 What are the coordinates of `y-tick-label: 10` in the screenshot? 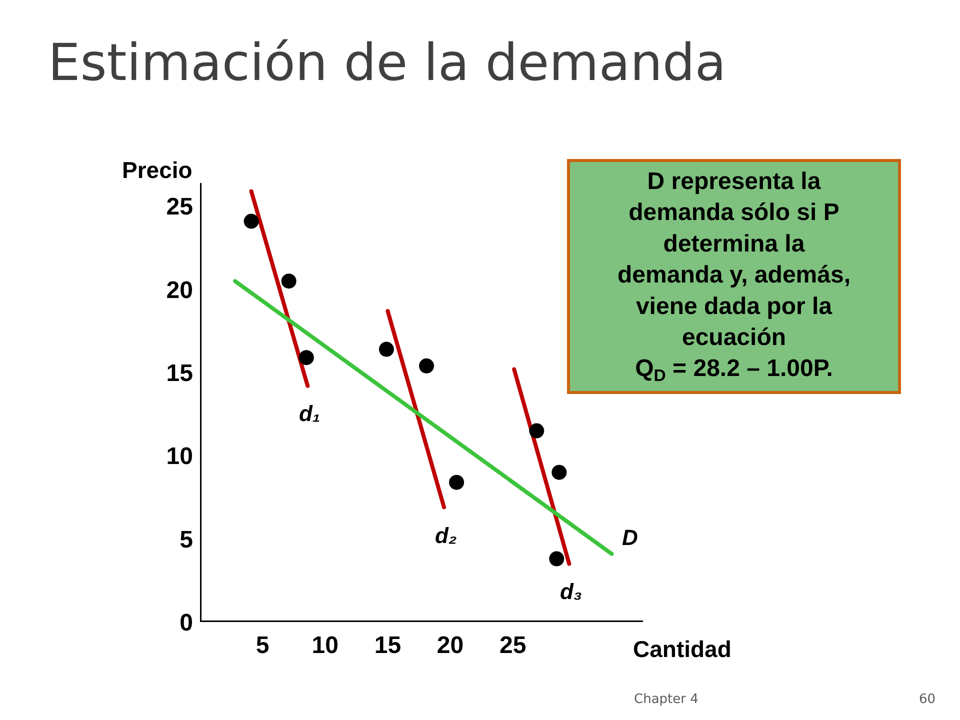 It's located at (179, 456).